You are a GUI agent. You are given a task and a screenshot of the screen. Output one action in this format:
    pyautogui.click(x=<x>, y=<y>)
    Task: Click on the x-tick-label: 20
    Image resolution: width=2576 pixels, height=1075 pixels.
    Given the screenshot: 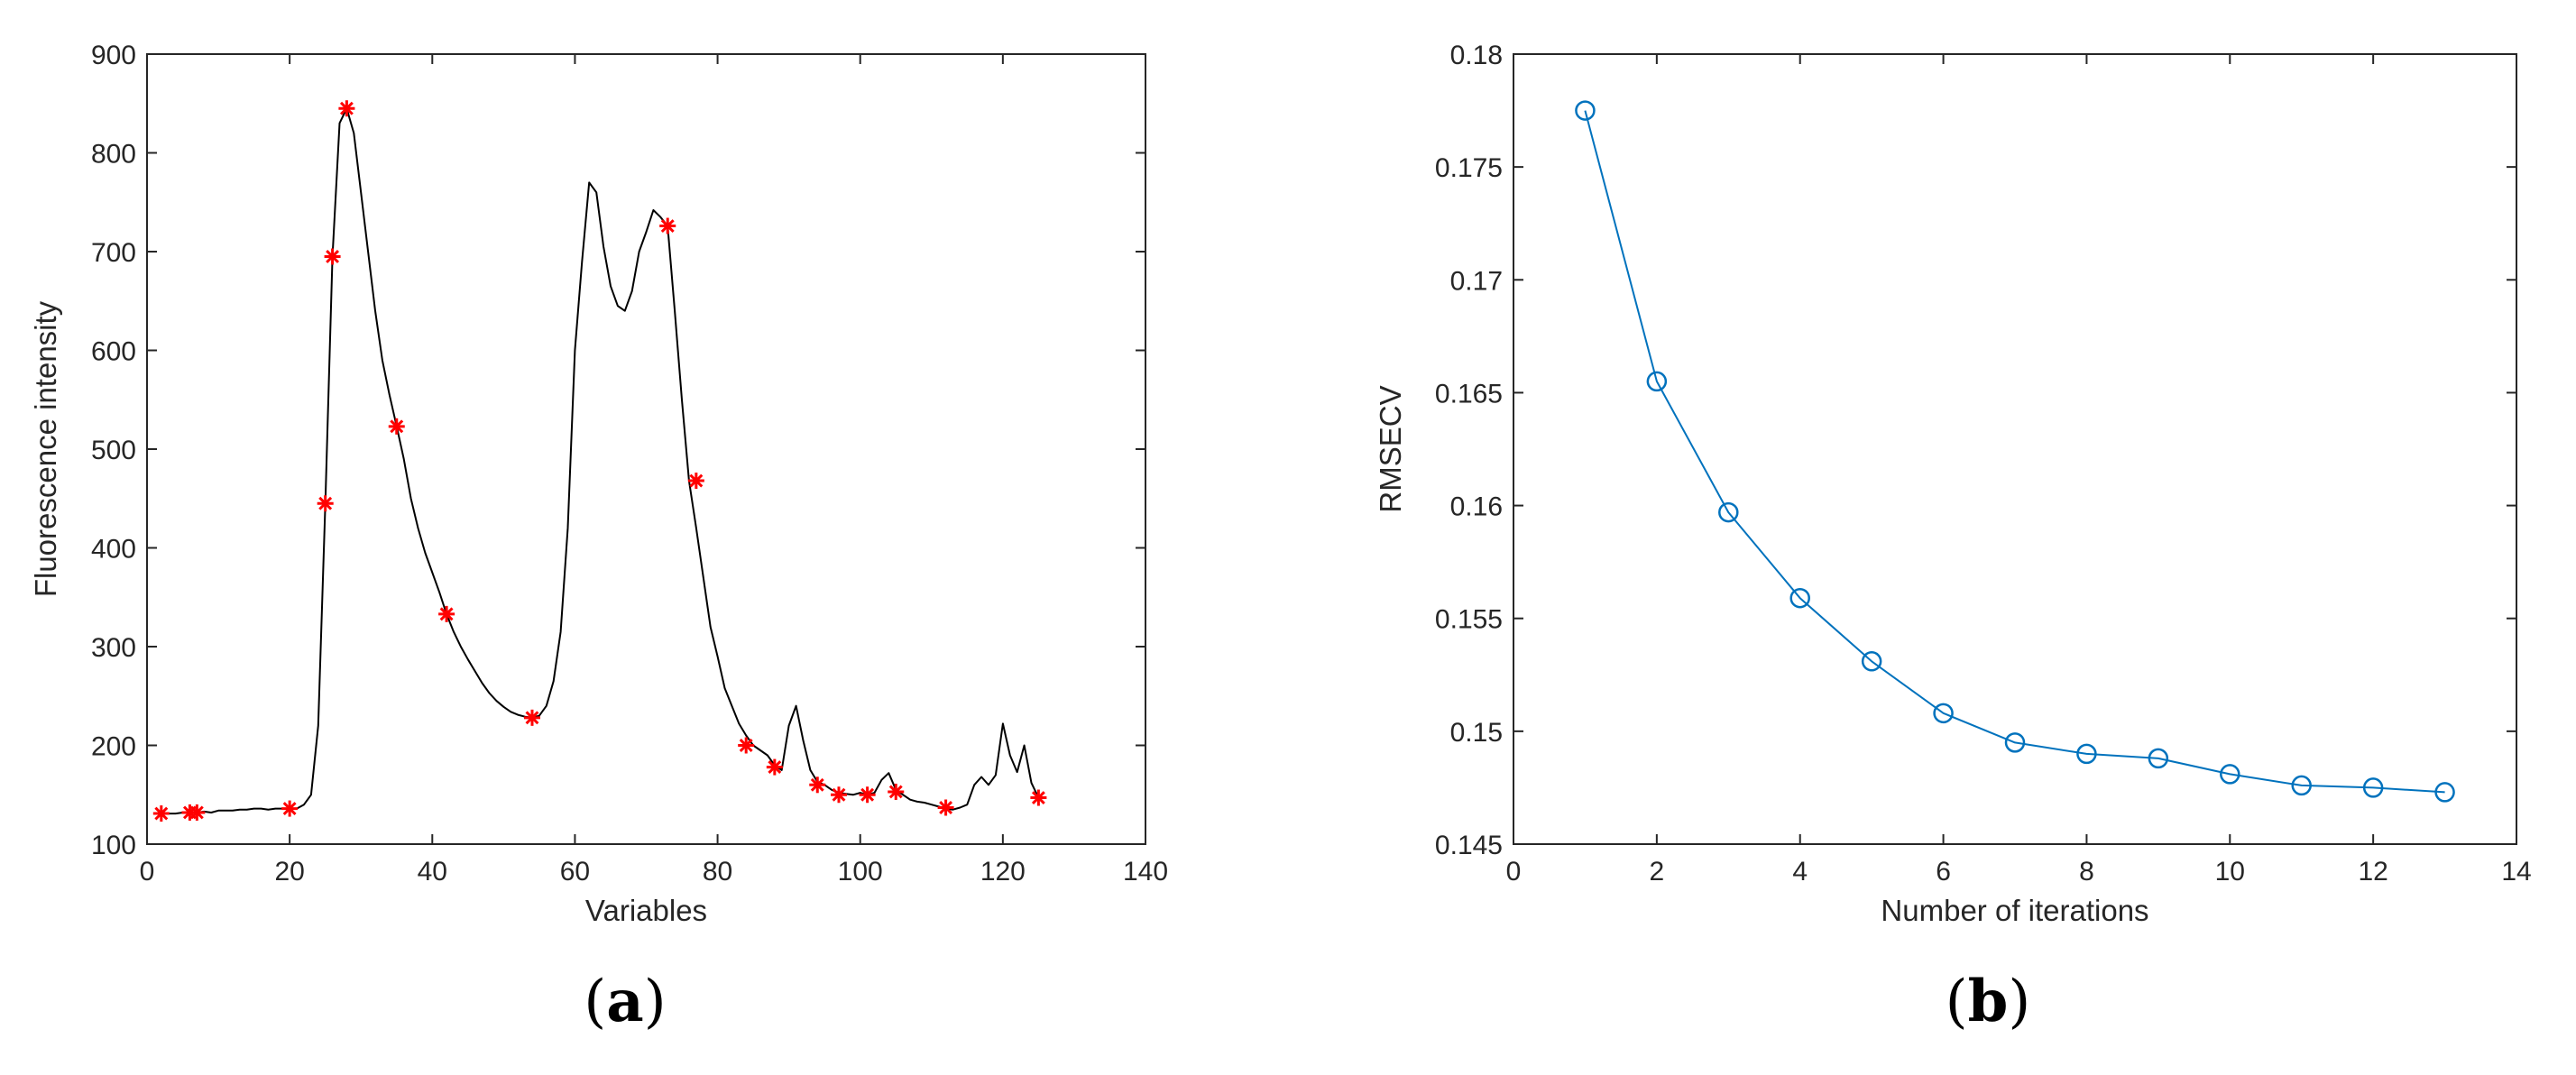 What is the action you would take?
    pyautogui.click(x=289, y=872)
    